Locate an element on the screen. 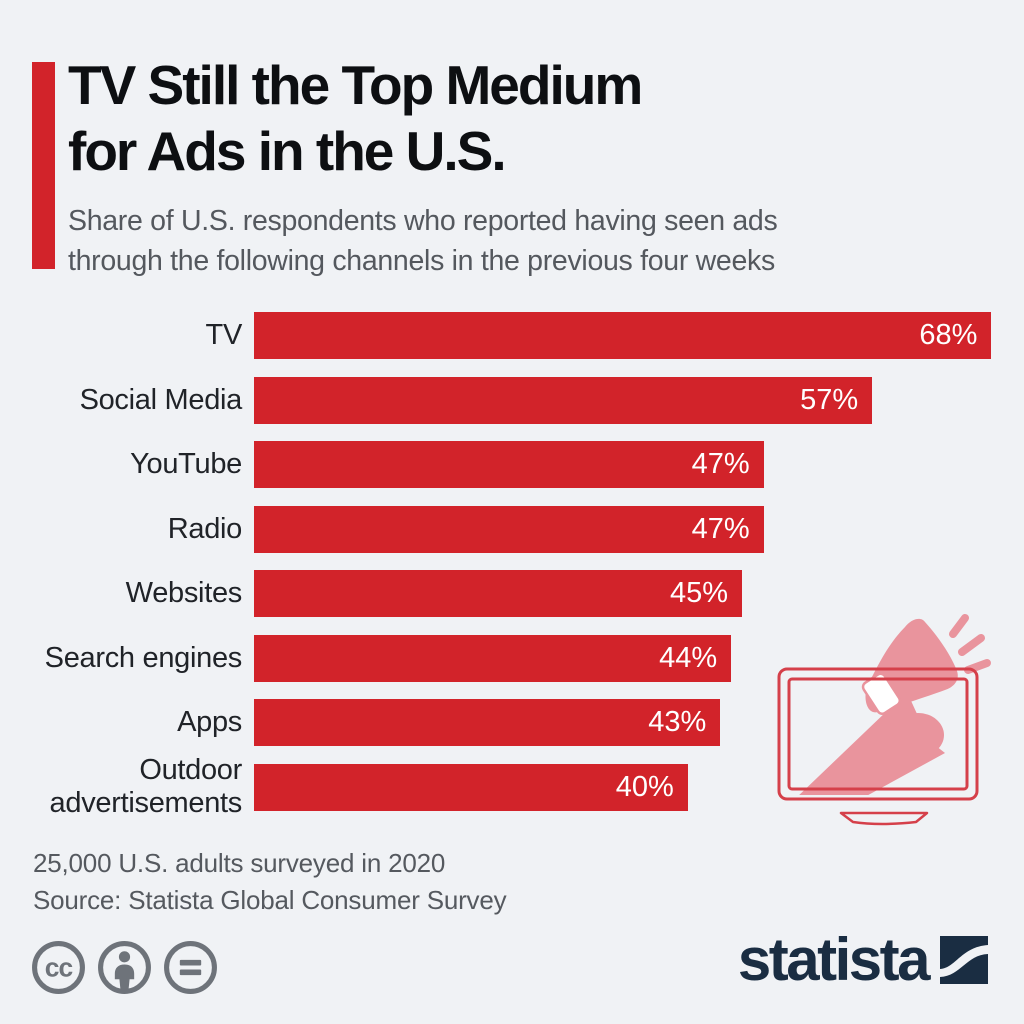 The height and width of the screenshot is (1024, 1024). bar-row: Social Media 57% is located at coordinates (512, 400).